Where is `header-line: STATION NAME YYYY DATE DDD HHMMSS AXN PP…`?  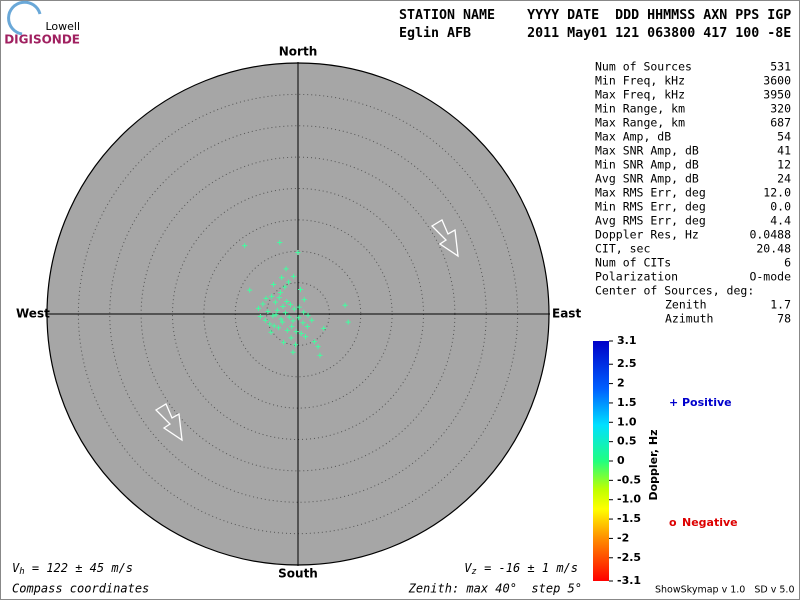 header-line: STATION NAME YYYY DATE DDD HHMMSS AXN PP… is located at coordinates (595, 15).